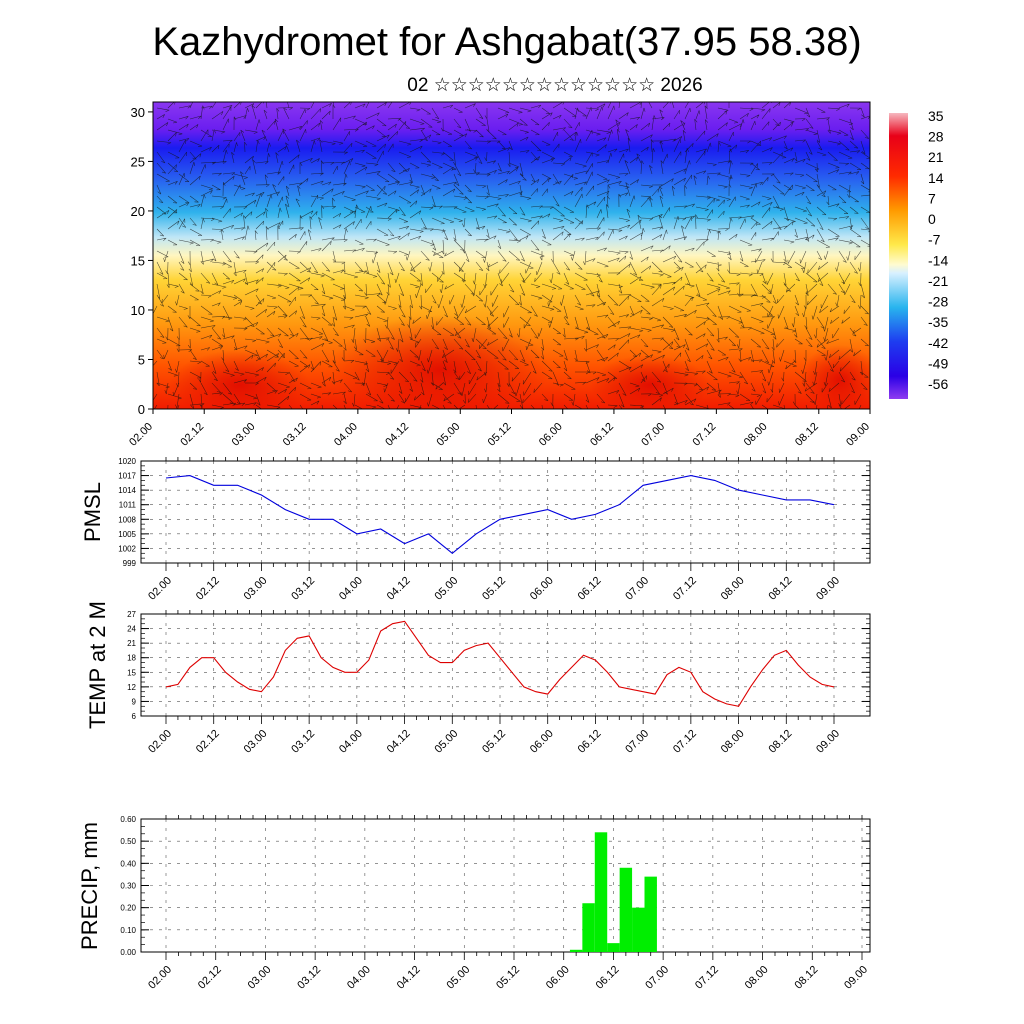 This screenshot has height=1024, width=1024. What do you see at coordinates (128, 505) in the screenshot?
I see `y-tick-label: 1011` at bounding box center [128, 505].